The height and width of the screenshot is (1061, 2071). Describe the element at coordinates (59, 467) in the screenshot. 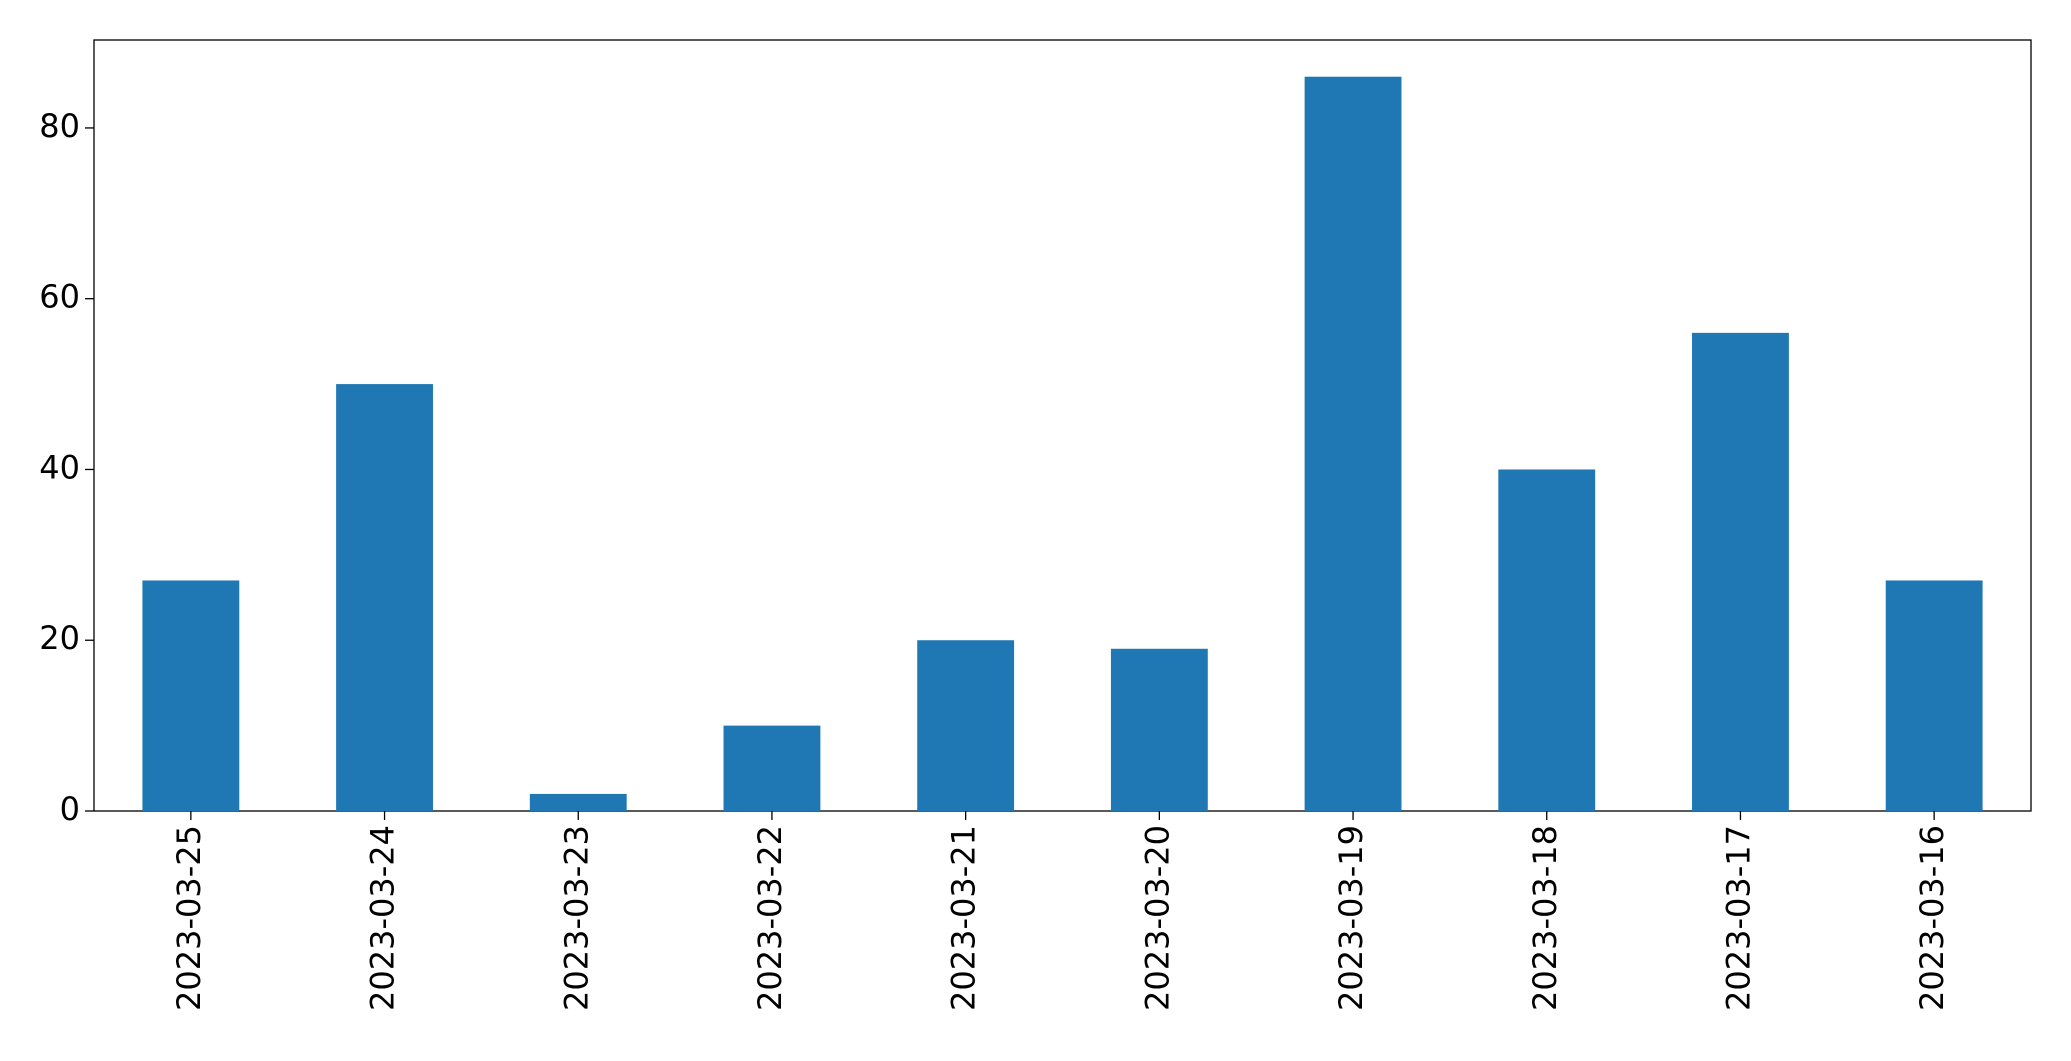

I see `y-tick-label: 40` at that location.